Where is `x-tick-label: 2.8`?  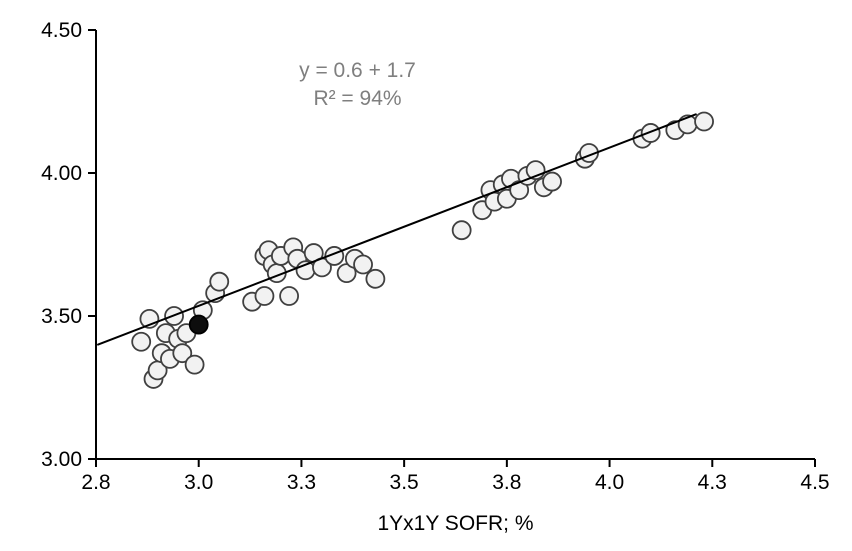 x-tick-label: 2.8 is located at coordinates (95, 482).